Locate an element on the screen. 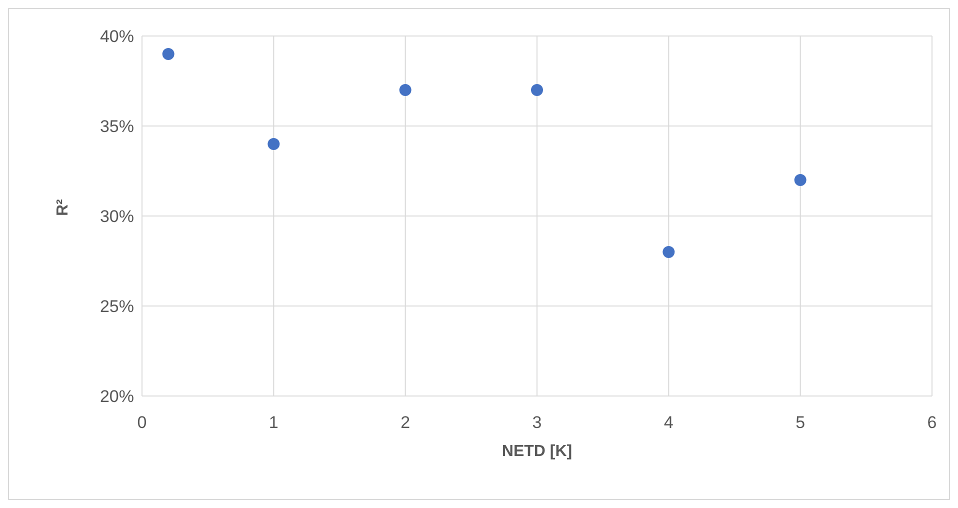  y-tick-label: 20% is located at coordinates (117, 396).